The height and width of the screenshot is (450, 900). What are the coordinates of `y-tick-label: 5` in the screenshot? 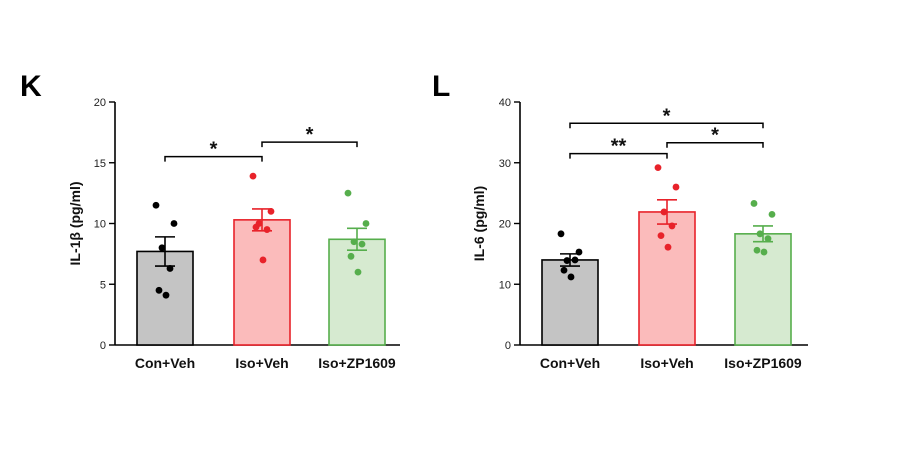 It's located at (103, 285).